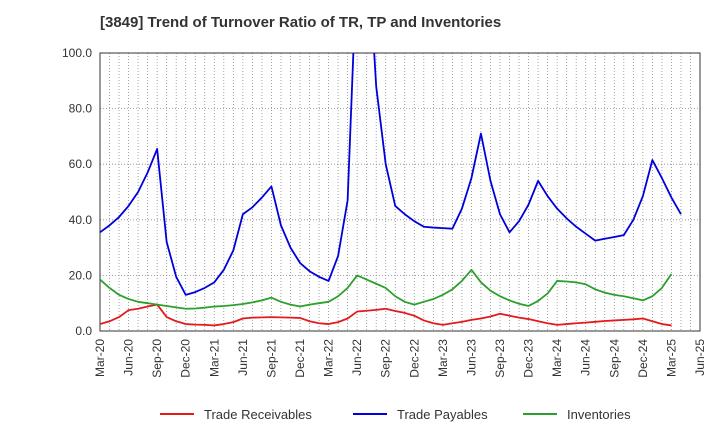  I want to click on y-tick-label: 80.0, so click(81, 109).